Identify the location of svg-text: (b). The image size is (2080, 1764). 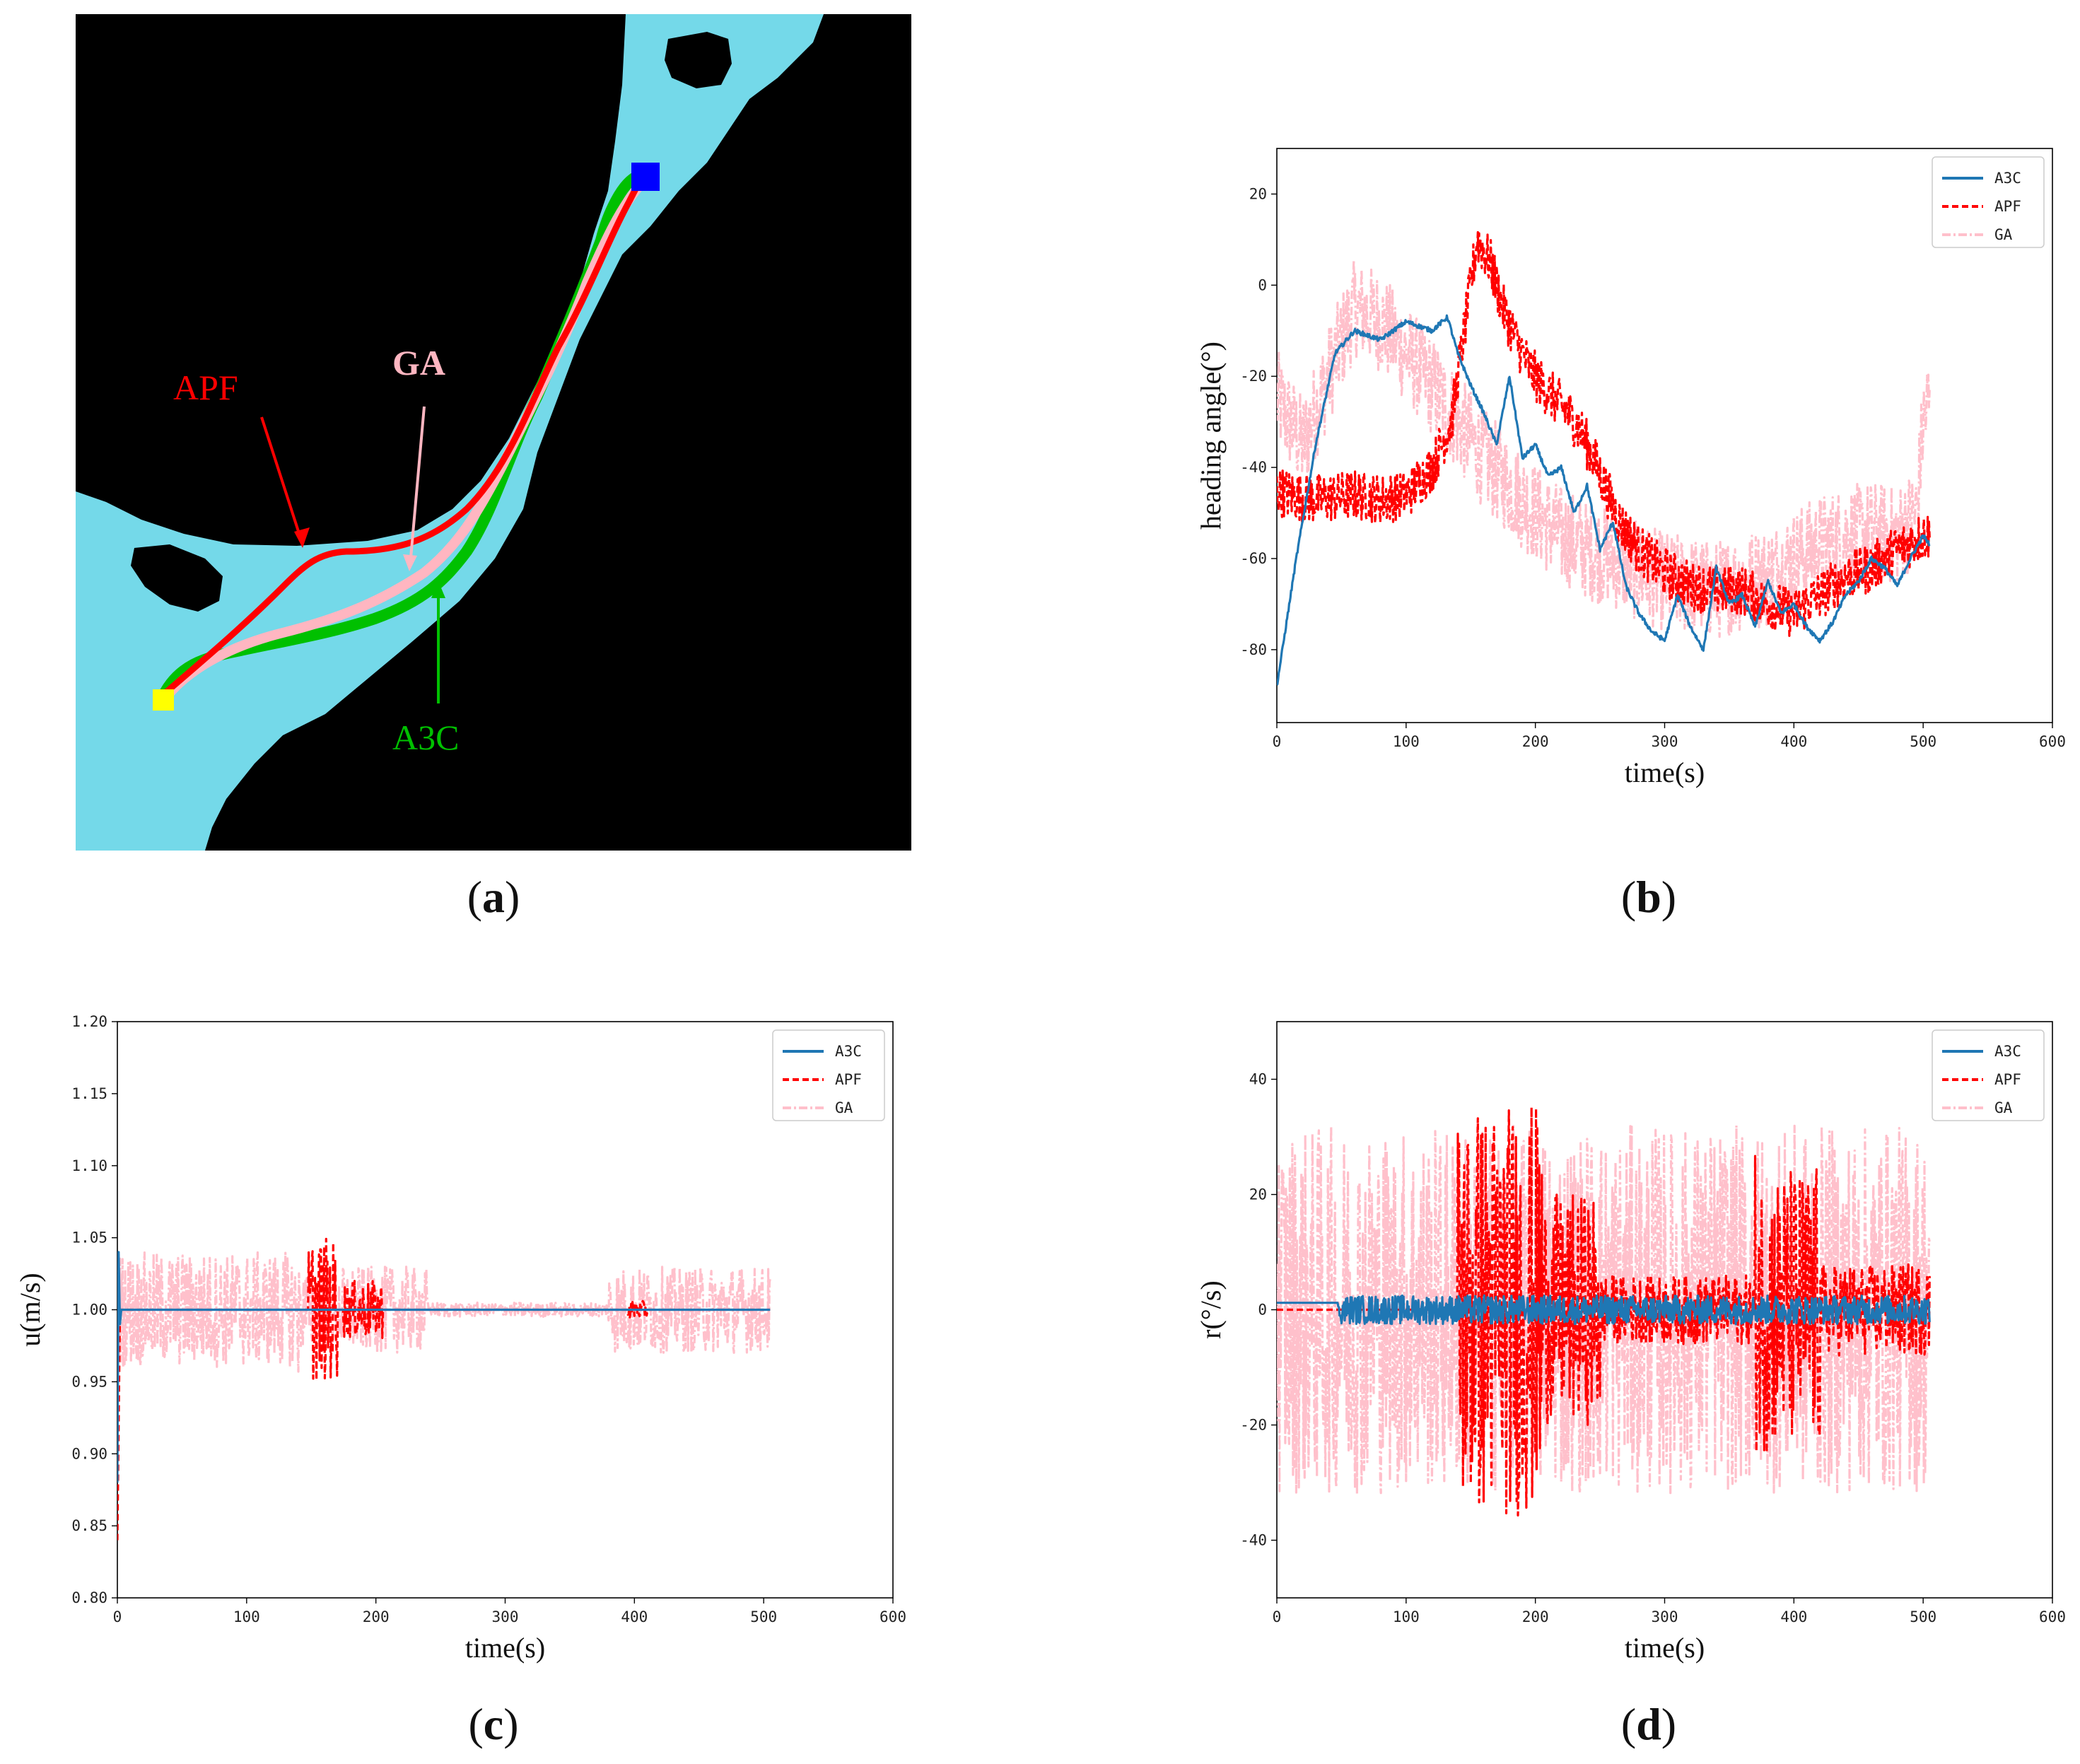
(1649, 897).